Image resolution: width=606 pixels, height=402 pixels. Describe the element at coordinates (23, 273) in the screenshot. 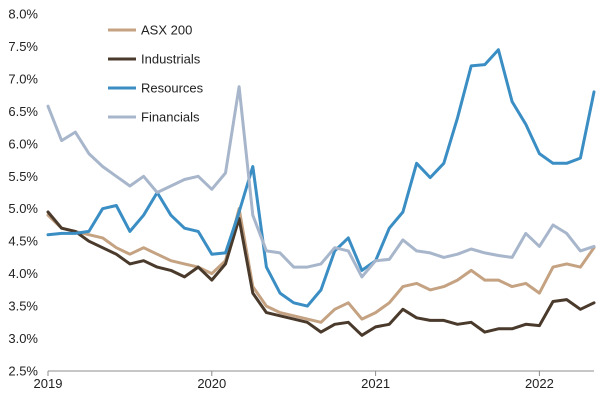

I see `y-tick-label: 4.0%` at that location.